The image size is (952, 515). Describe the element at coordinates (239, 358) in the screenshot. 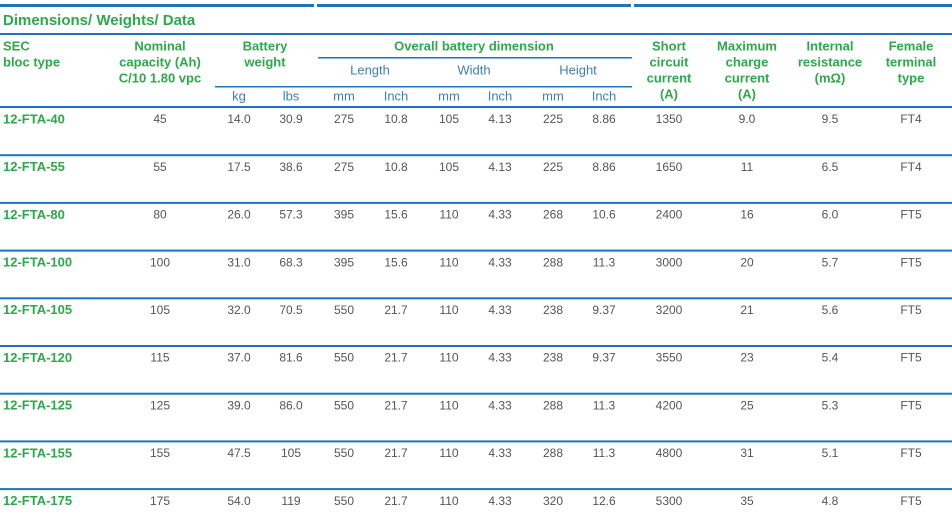

I see `cell: 37.0` at that location.